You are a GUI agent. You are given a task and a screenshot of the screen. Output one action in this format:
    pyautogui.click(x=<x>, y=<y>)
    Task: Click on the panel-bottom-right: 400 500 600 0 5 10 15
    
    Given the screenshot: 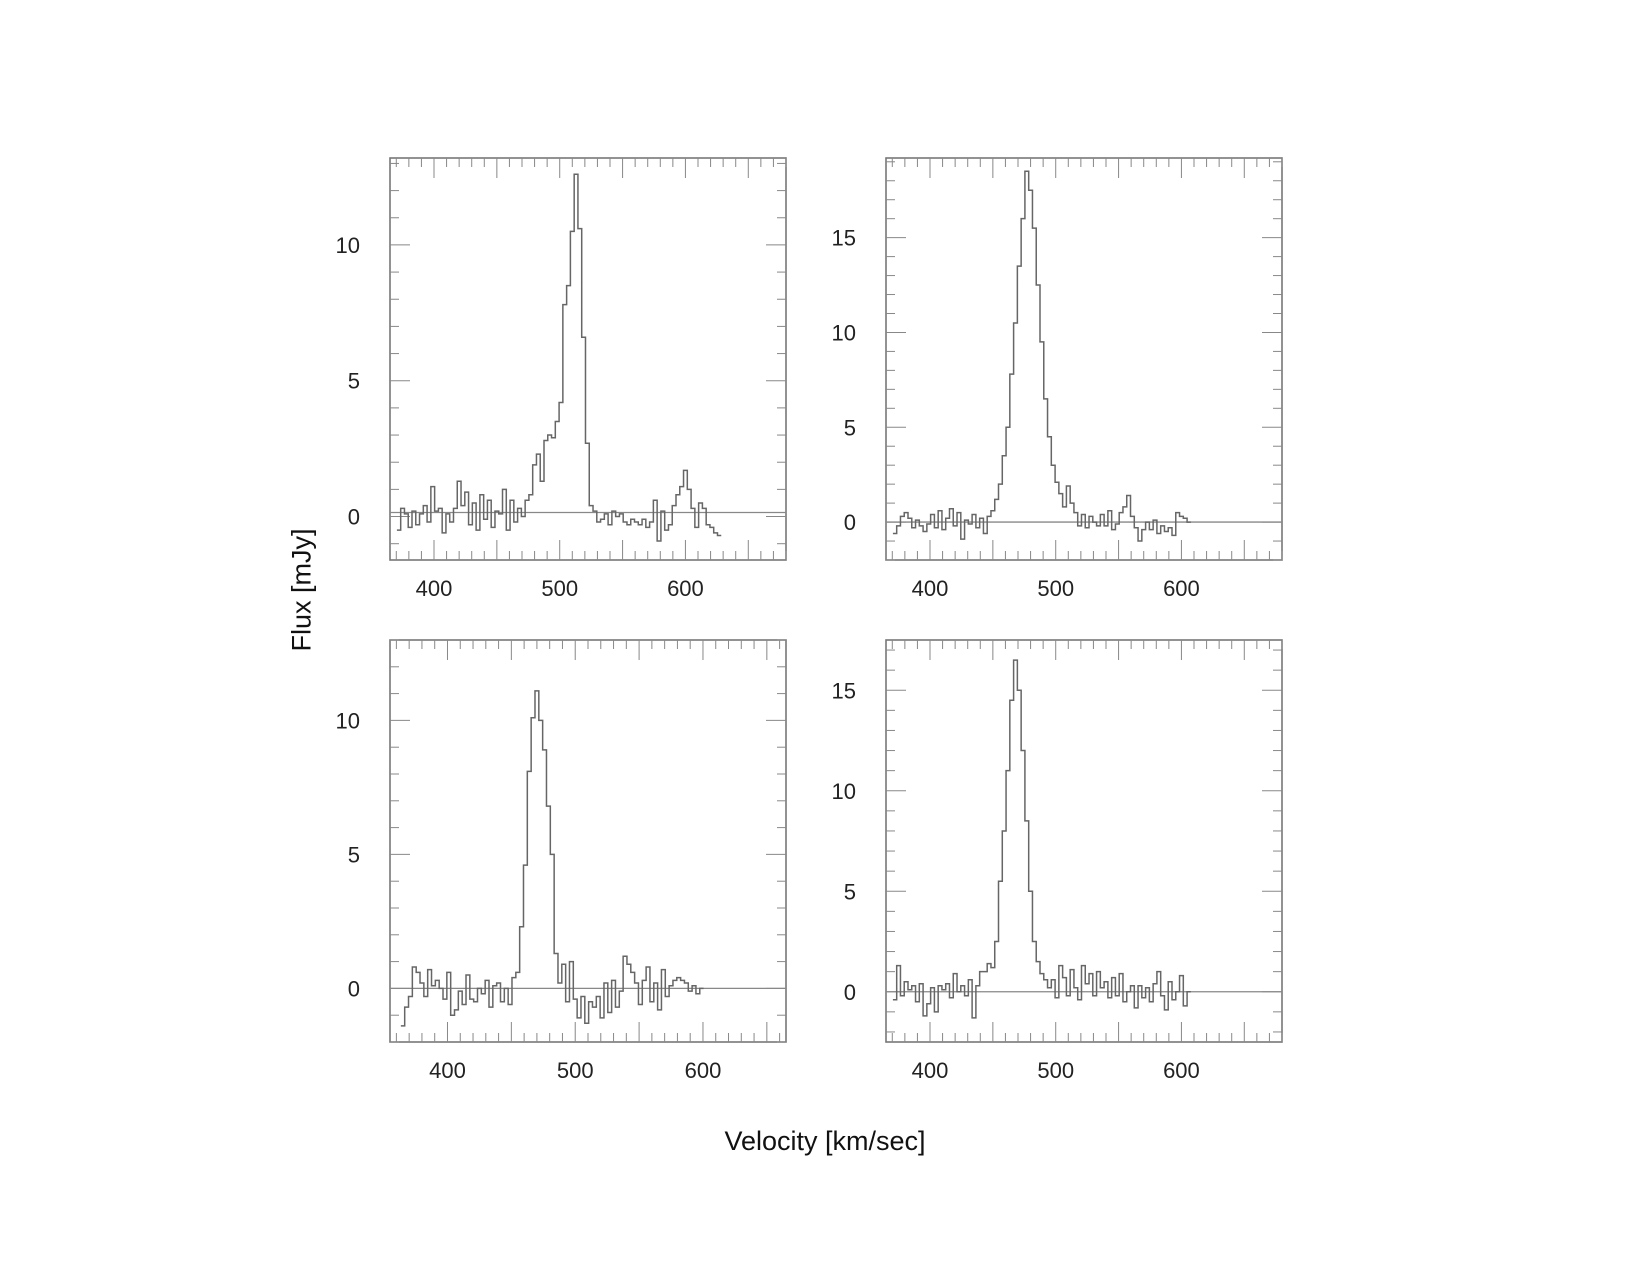 What is the action you would take?
    pyautogui.click(x=1057, y=861)
    